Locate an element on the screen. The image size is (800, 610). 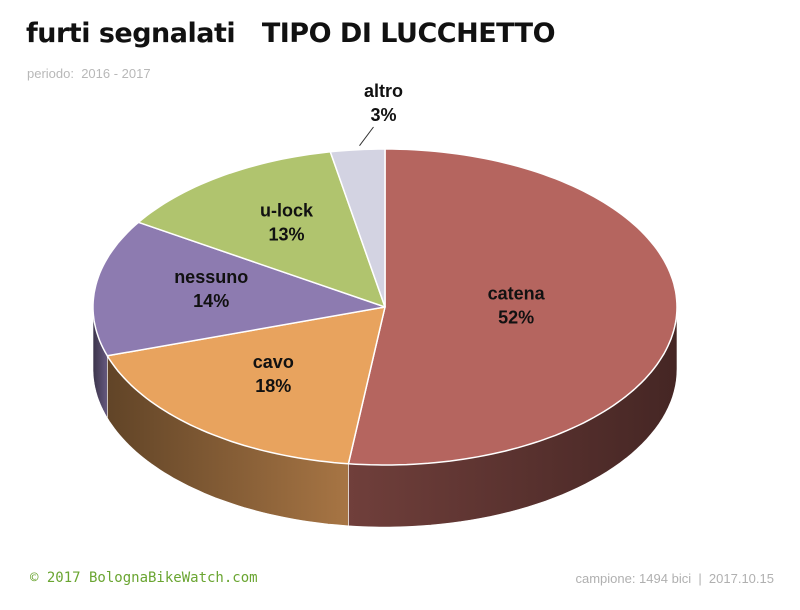
pie-slice-nessuno is located at coordinates (239, 289).